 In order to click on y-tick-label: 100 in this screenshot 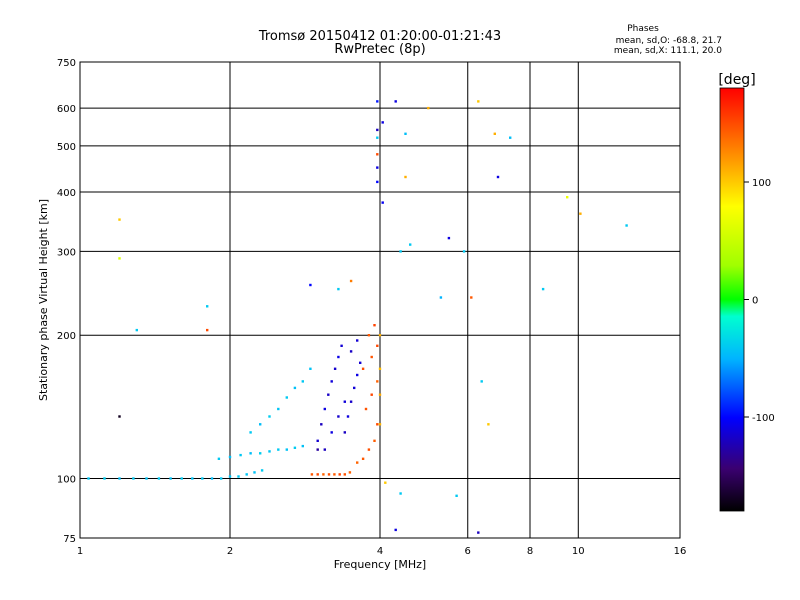, I will do `click(66, 480)`.